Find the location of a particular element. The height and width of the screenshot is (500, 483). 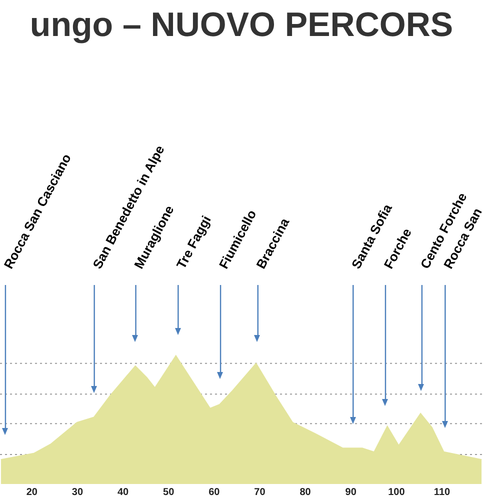

x-tick-label: 110 is located at coordinates (442, 492).